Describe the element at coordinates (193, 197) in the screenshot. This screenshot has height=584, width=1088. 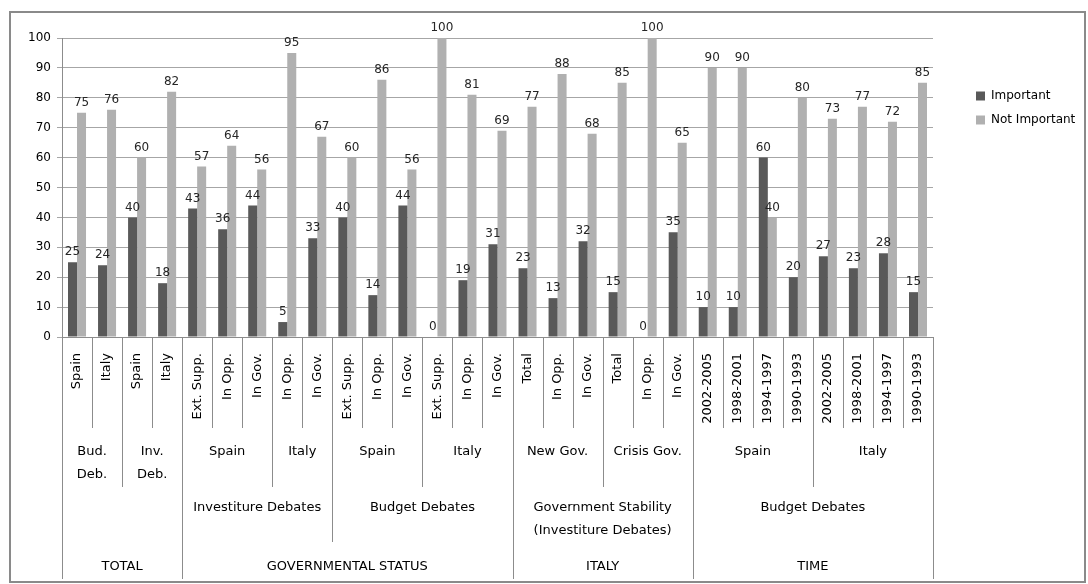
I see `data-label: 43` at that location.